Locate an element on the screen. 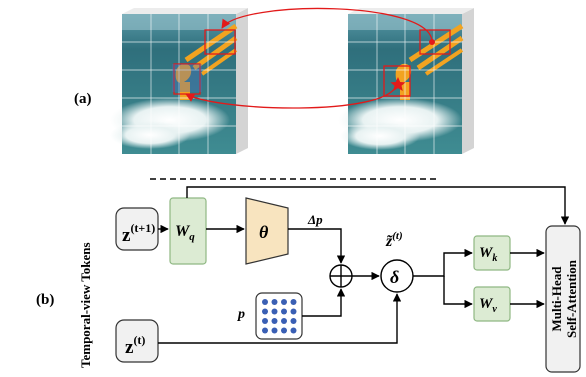 This screenshot has width=586, height=377. z-tilde-label: z̃(t) is located at coordinates (394, 240).